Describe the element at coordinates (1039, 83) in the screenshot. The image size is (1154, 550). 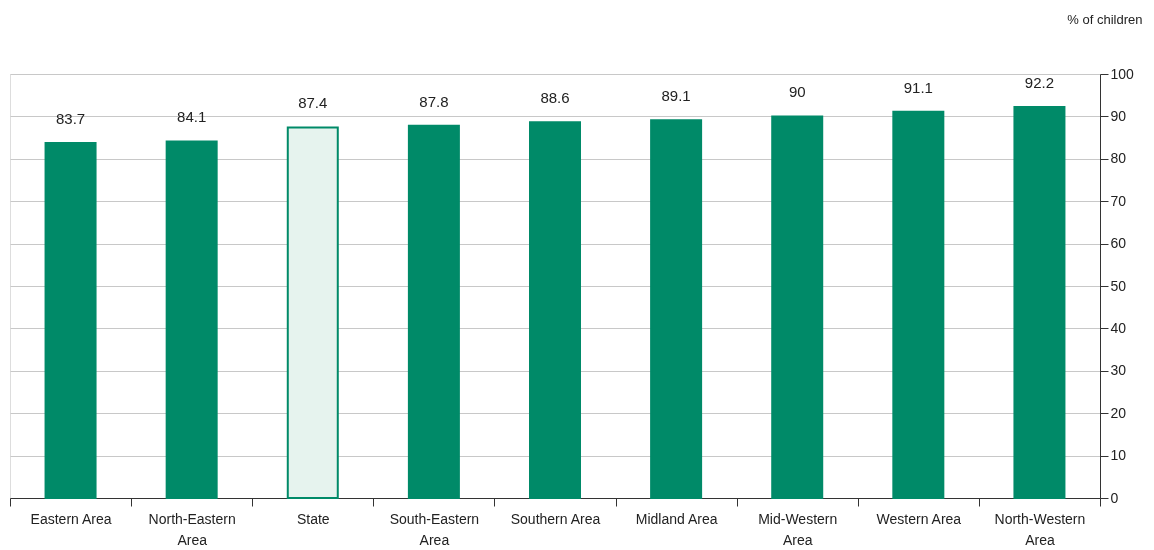
I see `data-label: 92.2` at that location.